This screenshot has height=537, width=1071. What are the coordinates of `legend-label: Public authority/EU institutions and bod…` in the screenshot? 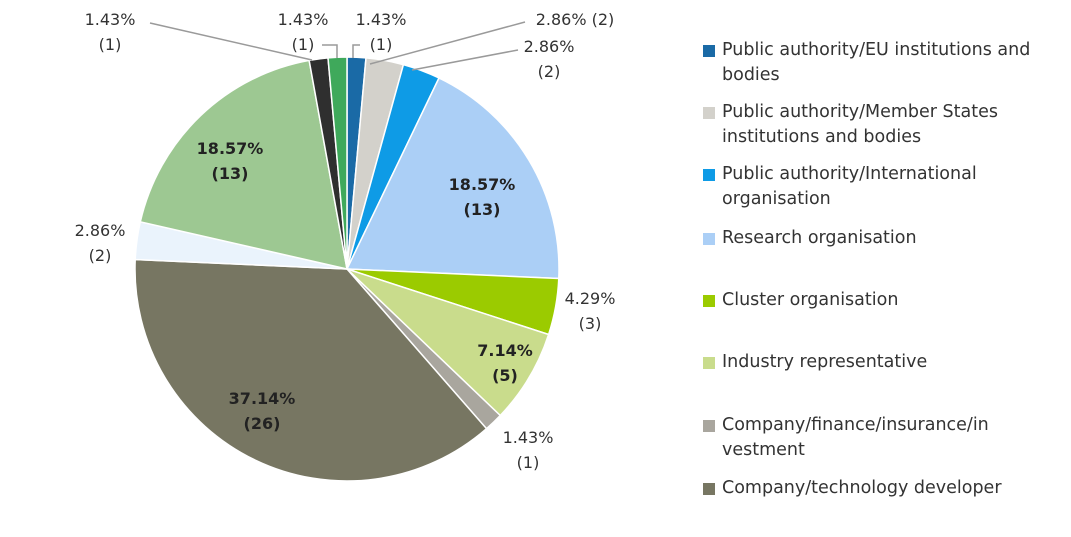 It's located at (876, 62).